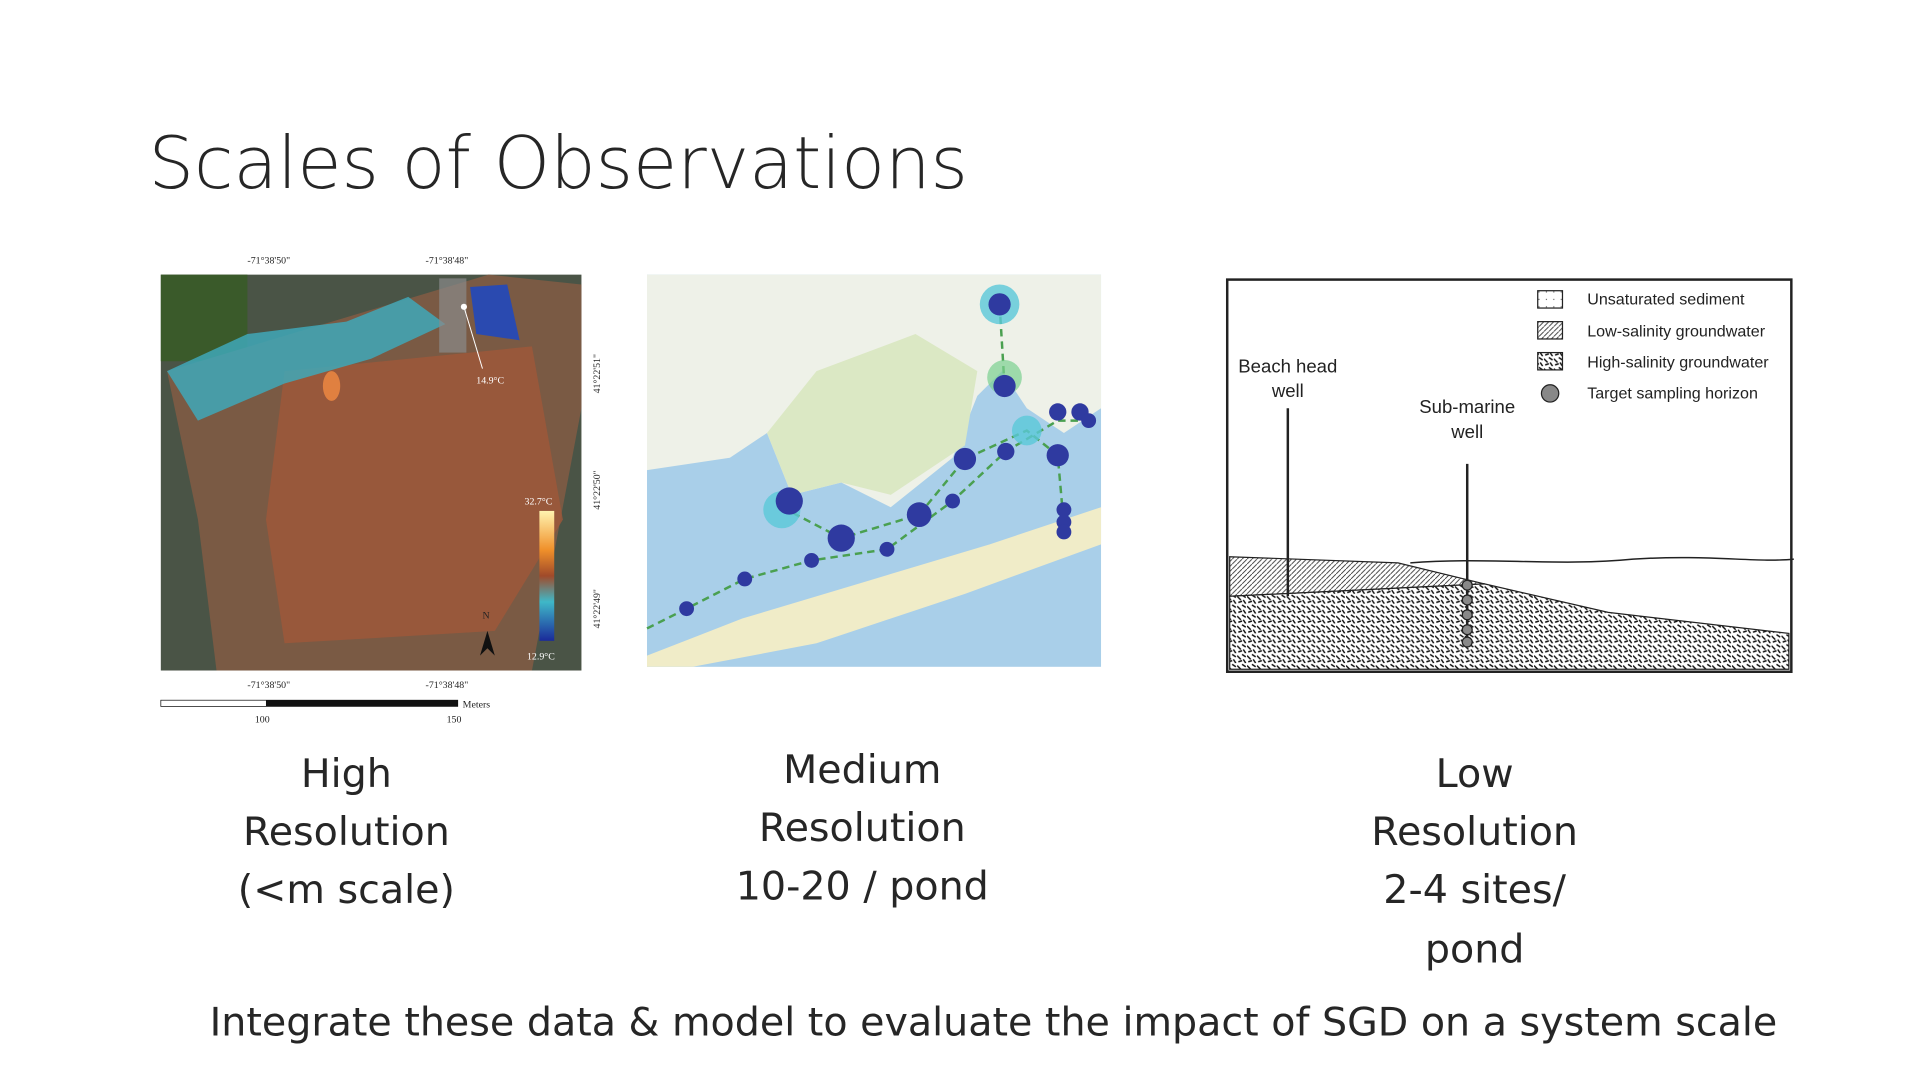 This screenshot has width=1920, height=1080. What do you see at coordinates (490, 381) in the screenshot?
I see `point-label: 14.9°C` at bounding box center [490, 381].